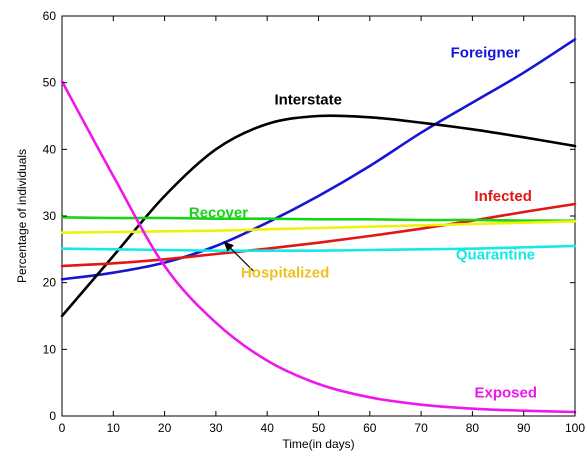 This screenshot has width=587, height=461. Describe the element at coordinates (22, 216) in the screenshot. I see `y-axis-label: Percentage of individuals` at that location.